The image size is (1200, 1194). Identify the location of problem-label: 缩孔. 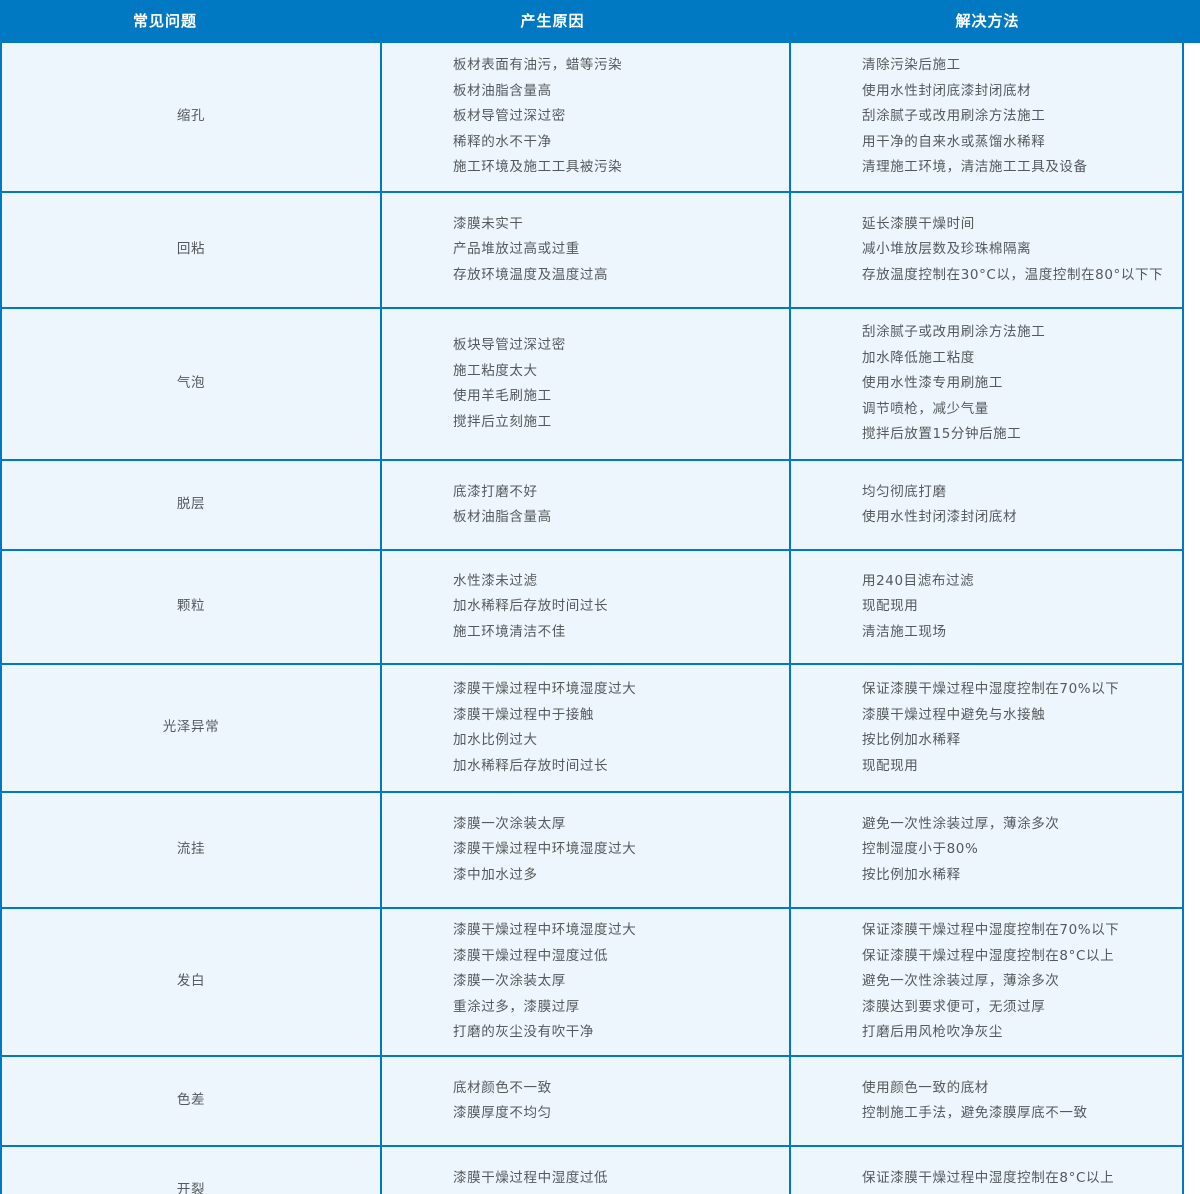
(191, 116).